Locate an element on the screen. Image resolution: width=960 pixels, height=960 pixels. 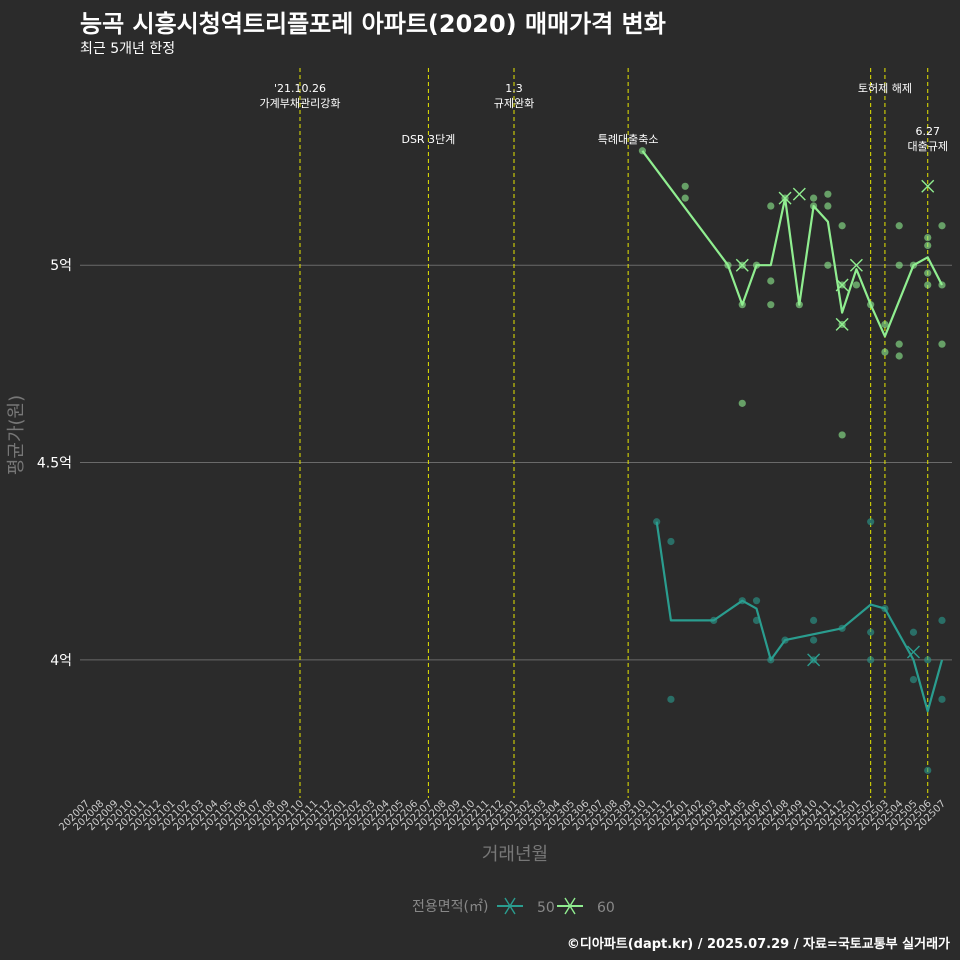
event-label: 규제완화 is located at coordinates (514, 103).